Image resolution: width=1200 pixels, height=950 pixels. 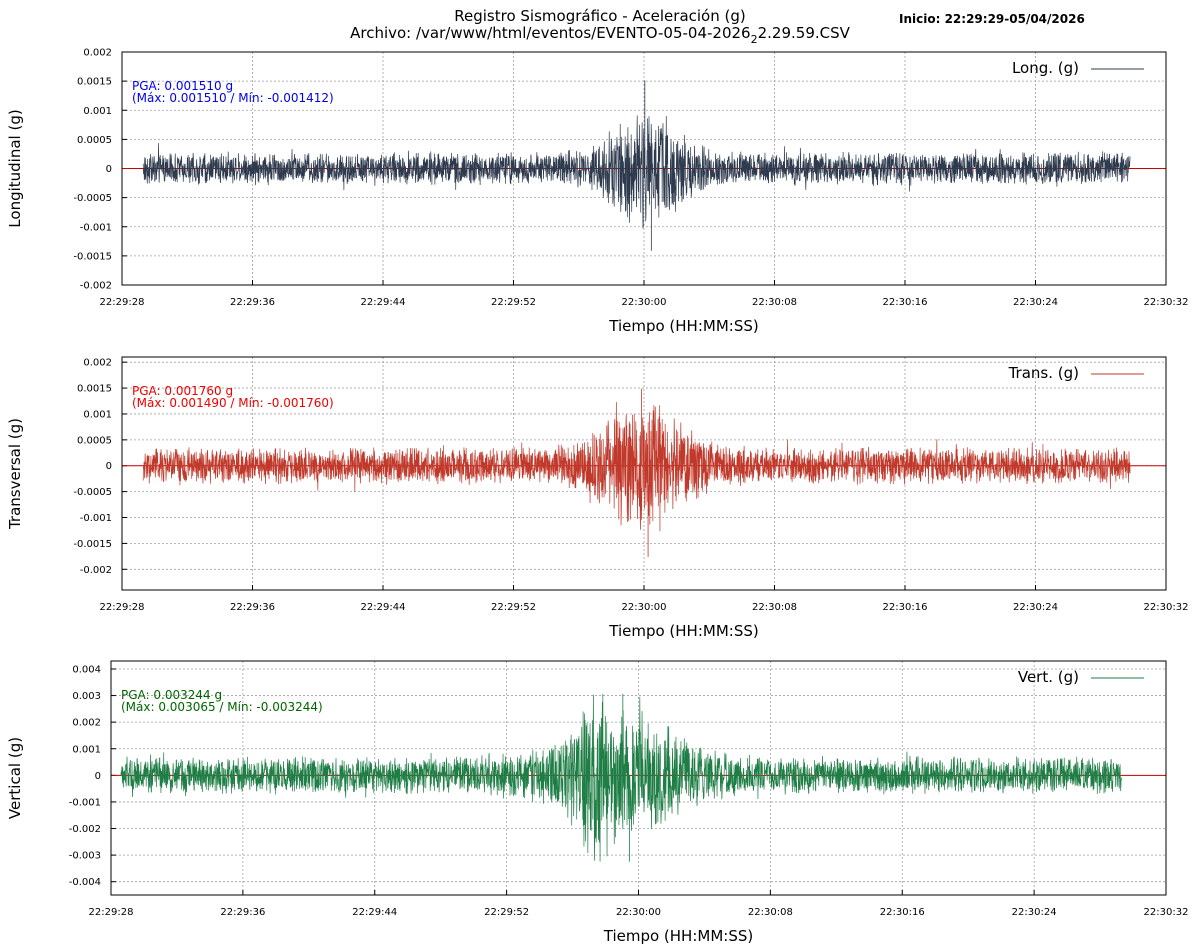 I want to click on series-line-vertical, so click(x=621, y=777).